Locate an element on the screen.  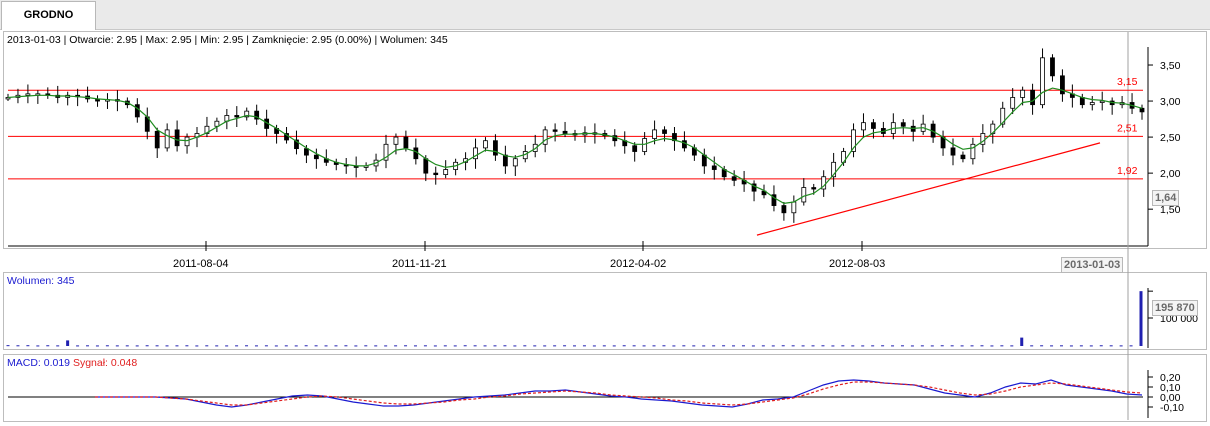
macd-y-tick-label: 0,00 is located at coordinates (1170, 398).